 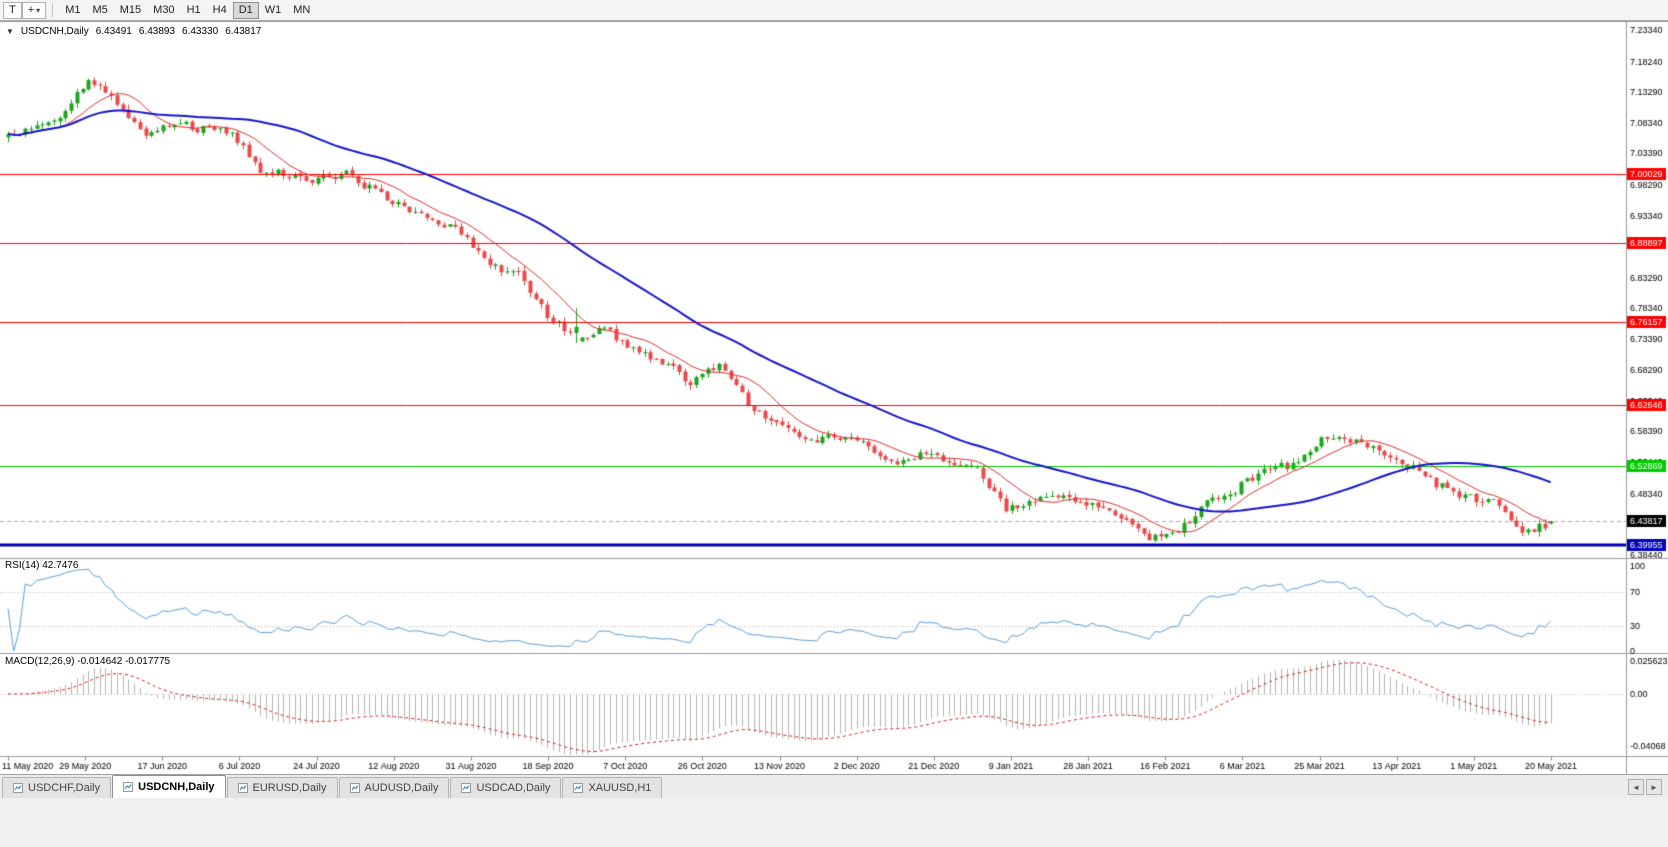 I want to click on timeframe-h1-button: H1, so click(x=194, y=10).